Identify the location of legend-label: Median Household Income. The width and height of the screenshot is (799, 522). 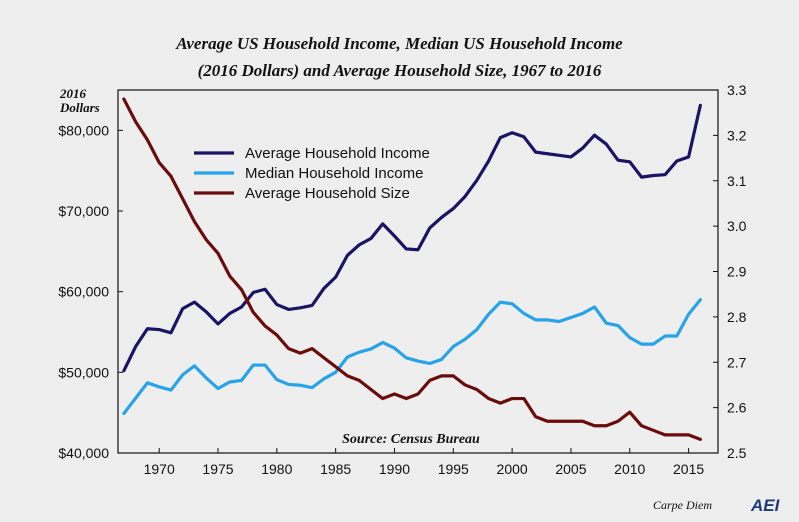
(334, 173).